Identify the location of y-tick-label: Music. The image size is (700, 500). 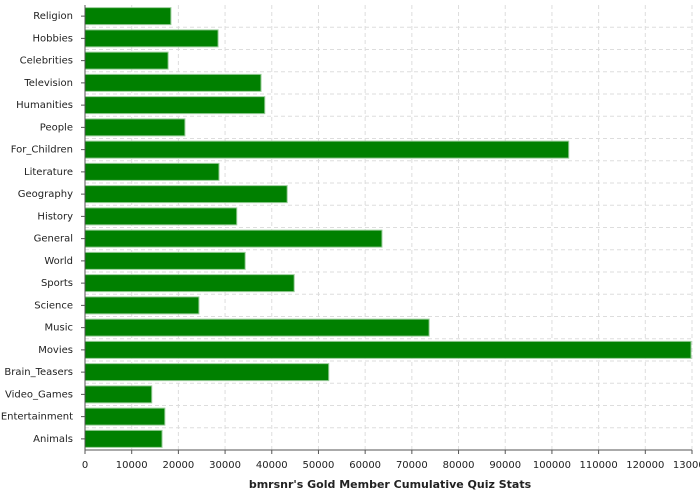
(59, 328).